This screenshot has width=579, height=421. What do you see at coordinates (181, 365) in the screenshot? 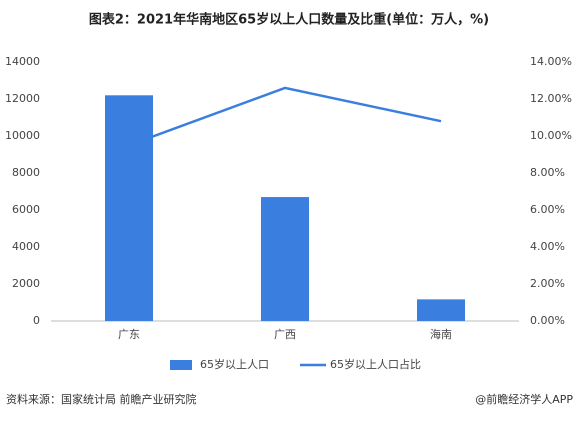
I see `legend-swatch` at bounding box center [181, 365].